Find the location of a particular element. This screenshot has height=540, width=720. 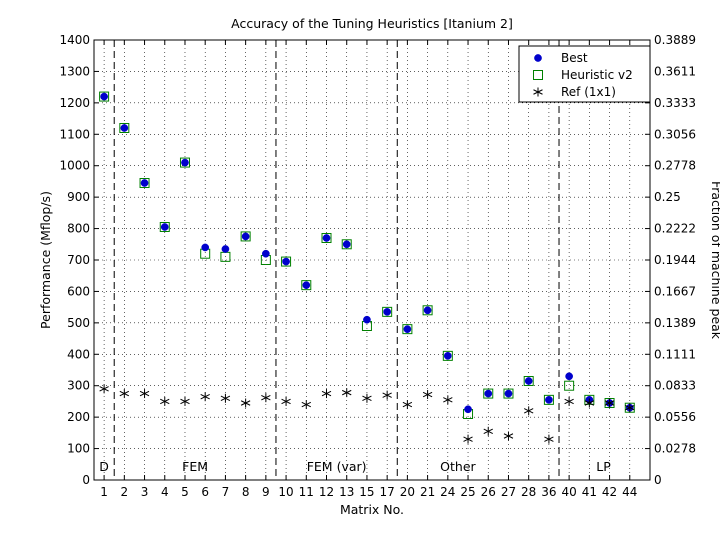

x-tick-label: 26 is located at coordinates (488, 492).